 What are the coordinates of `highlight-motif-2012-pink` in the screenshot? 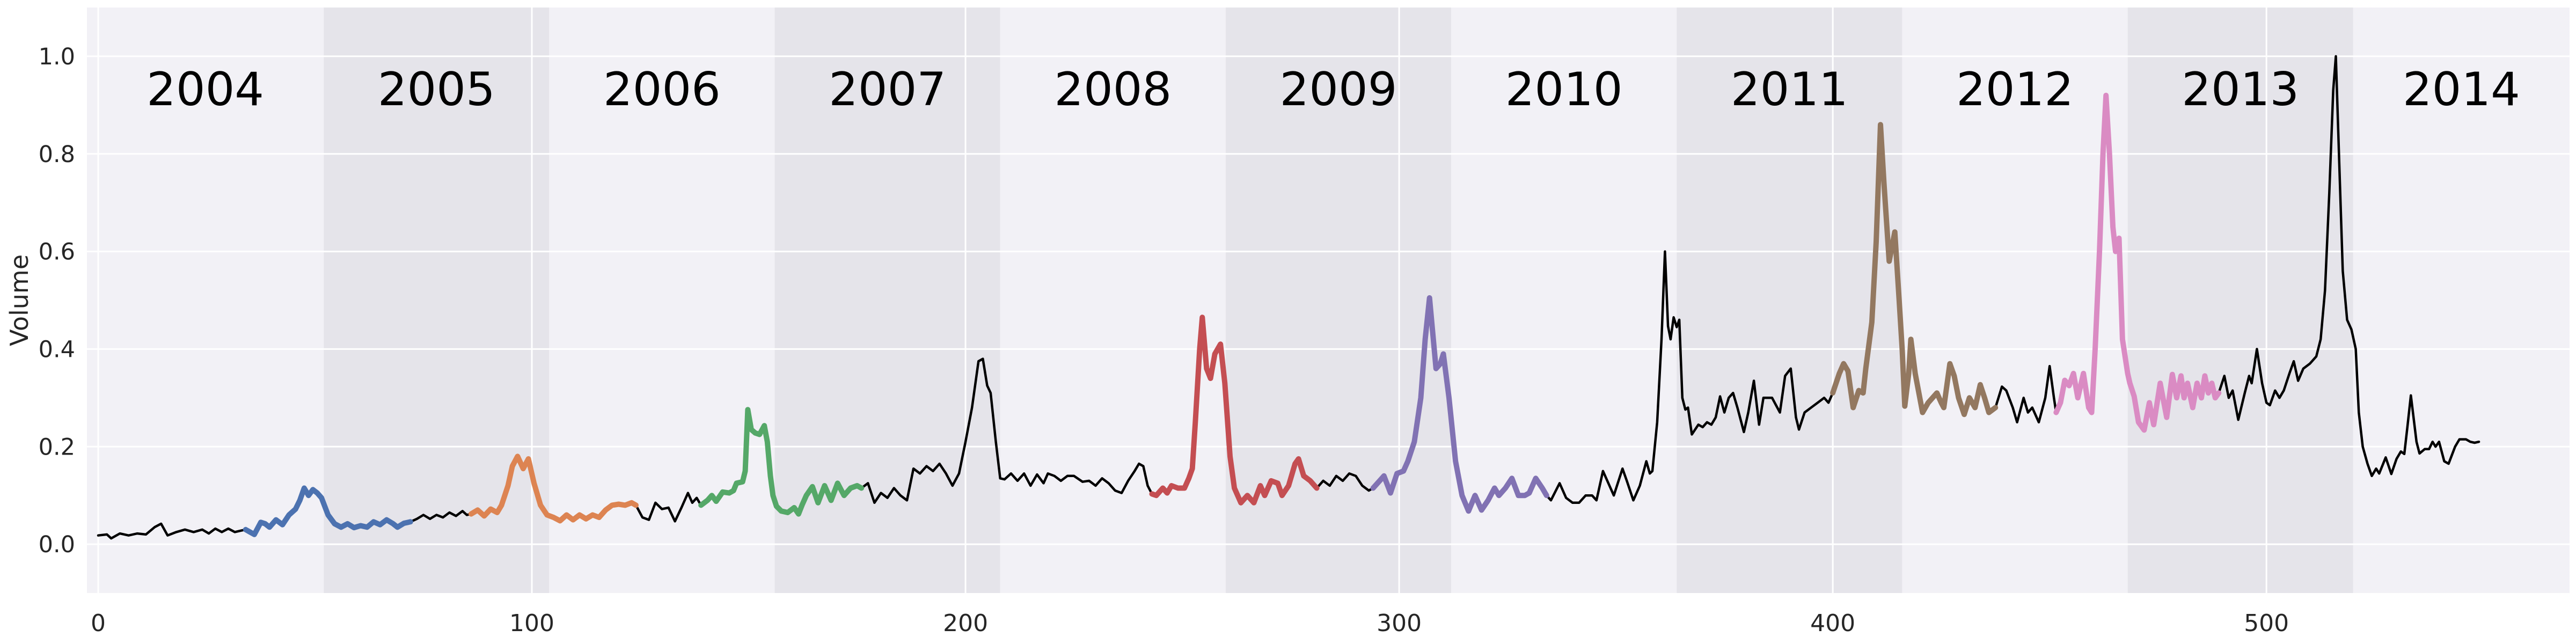 It's located at (2137, 262).